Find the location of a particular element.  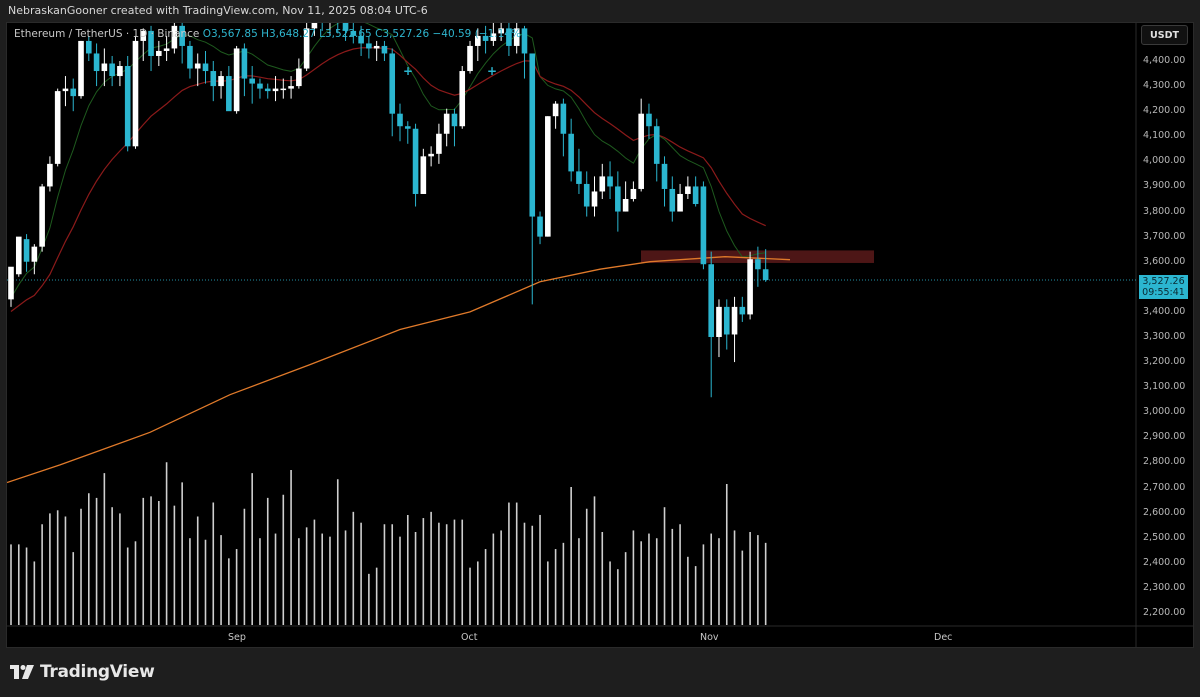

currency-button: USDT is located at coordinates (1164, 35).